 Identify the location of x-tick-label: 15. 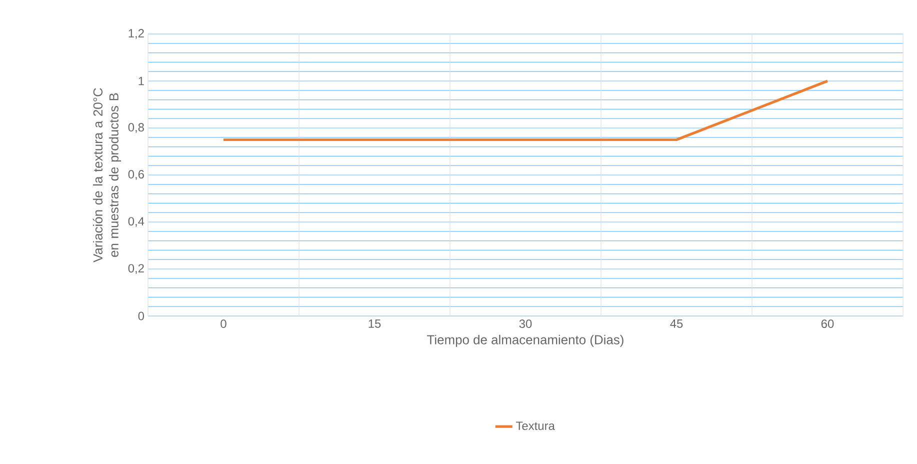
(374, 324).